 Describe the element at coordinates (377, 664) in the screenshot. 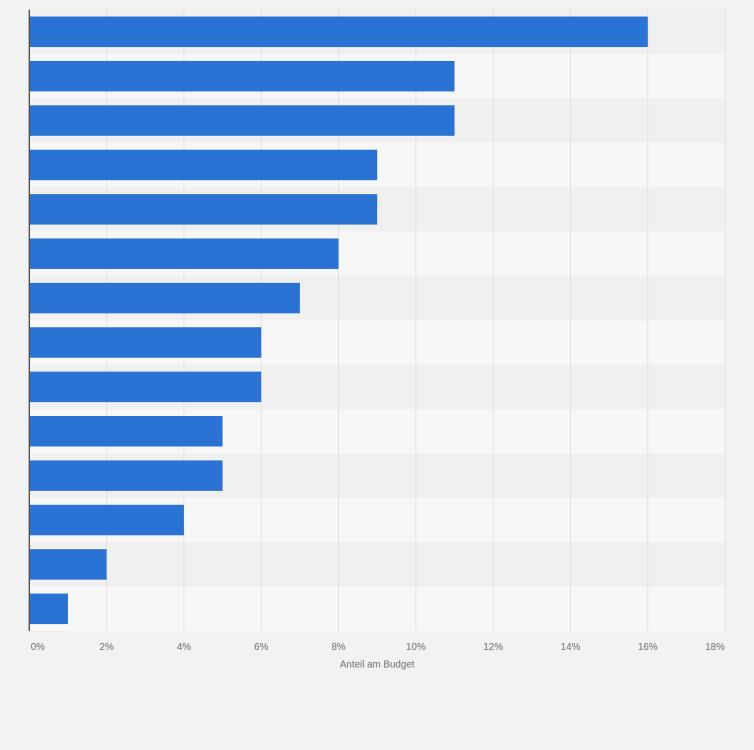

I see `svg-text: Anteil am Budget` at that location.